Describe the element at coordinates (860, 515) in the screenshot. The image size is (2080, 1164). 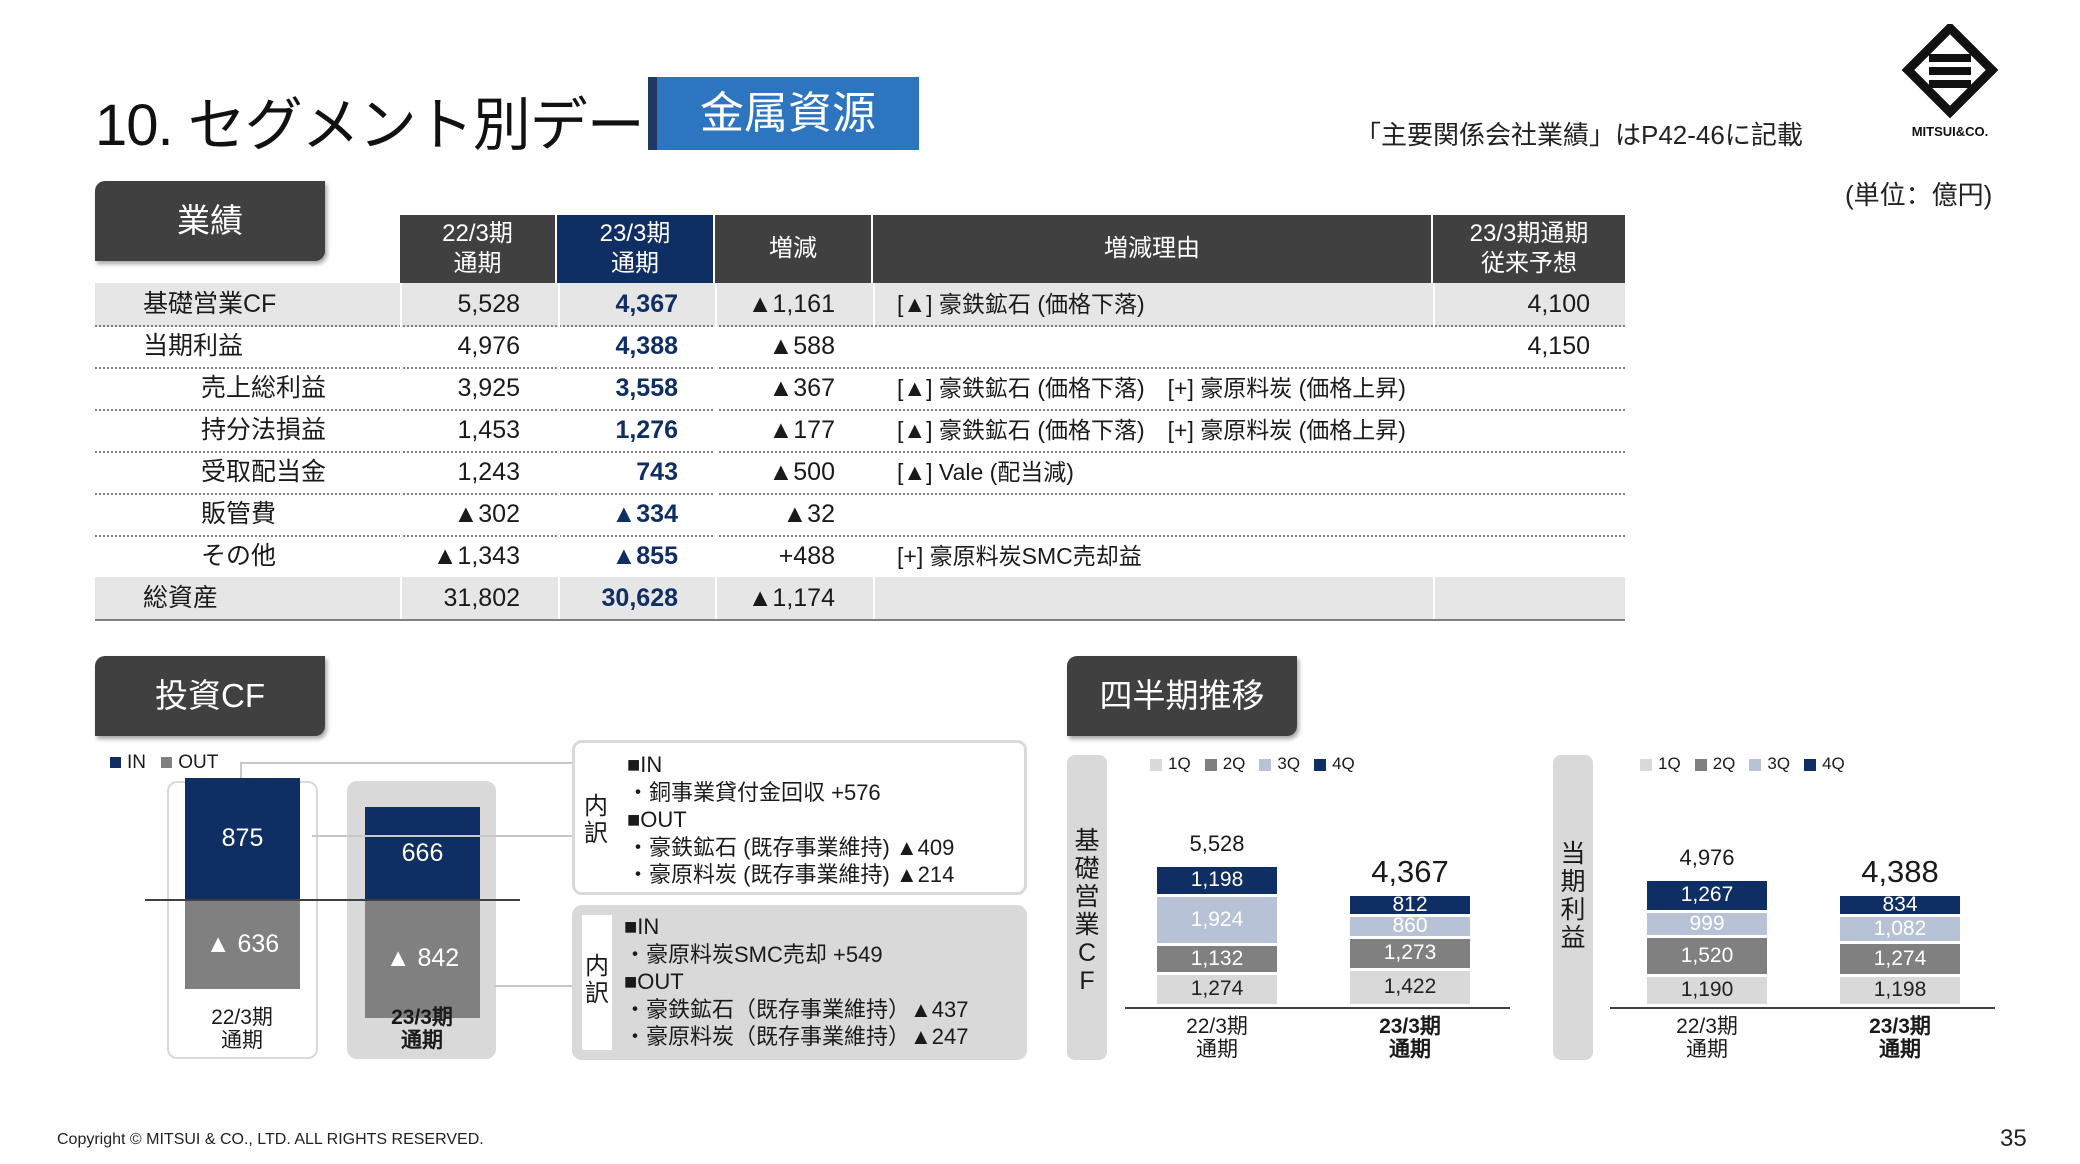
I see `table-row: 販管費 ▲302 ▲334 ▲32` at that location.